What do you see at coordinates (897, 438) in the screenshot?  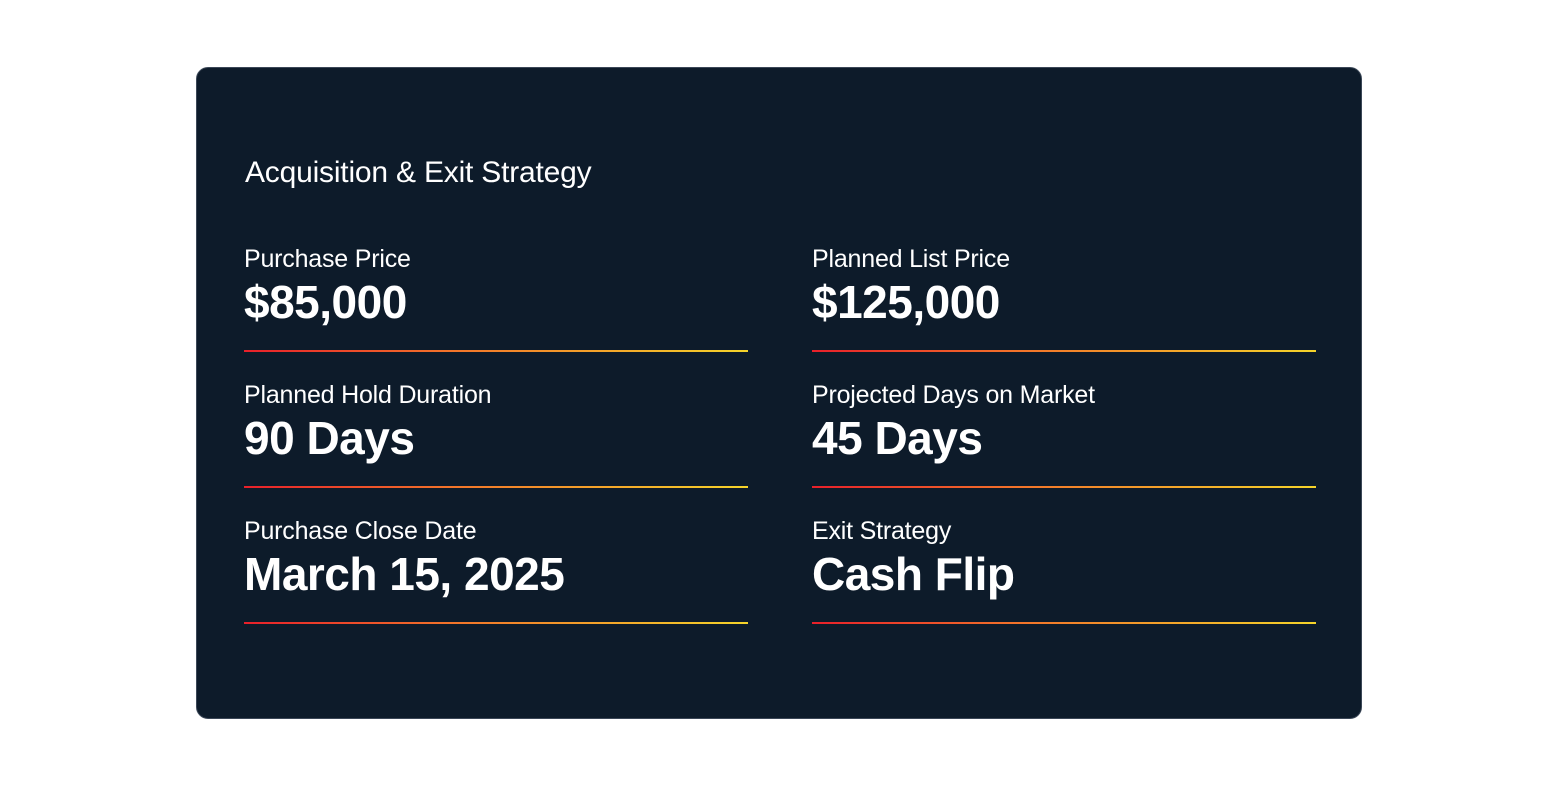 I see `field-value: 45 Days` at bounding box center [897, 438].